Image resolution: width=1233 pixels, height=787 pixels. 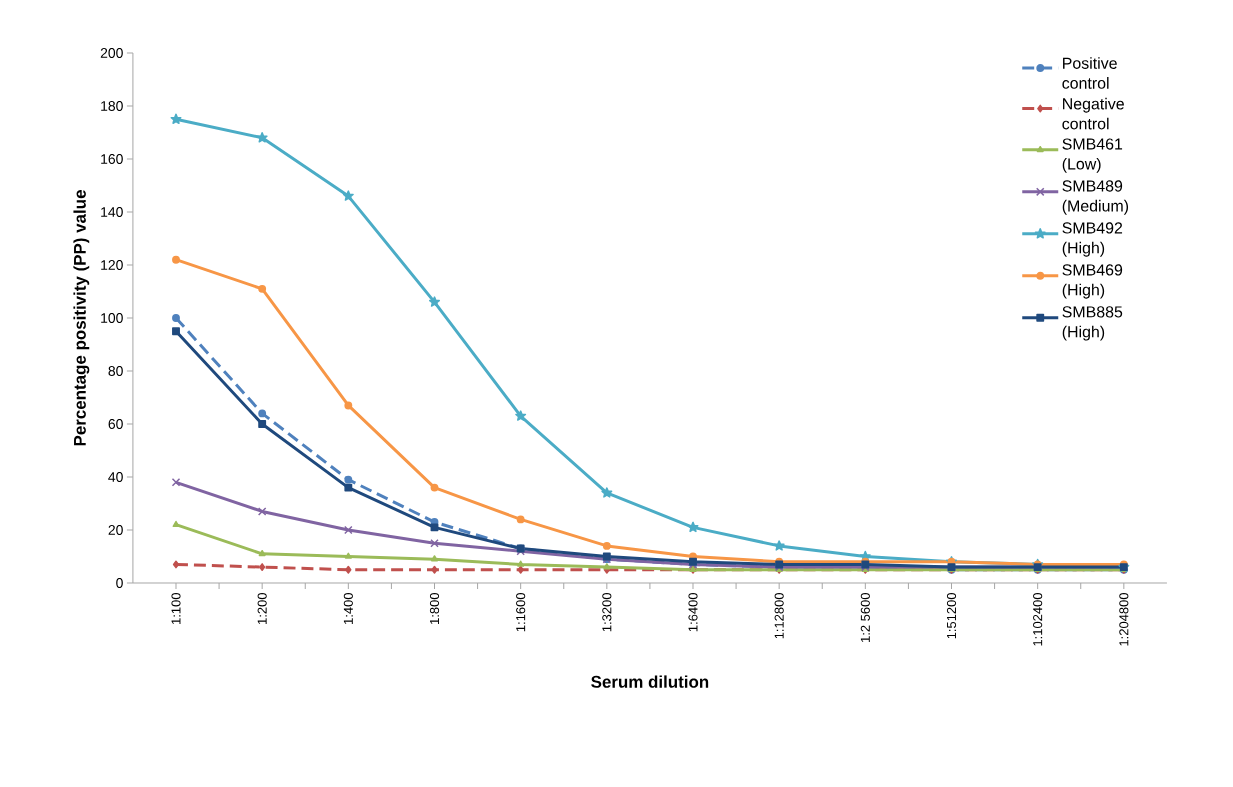 What do you see at coordinates (112, 212) in the screenshot?
I see `y-tick-label: 140` at bounding box center [112, 212].